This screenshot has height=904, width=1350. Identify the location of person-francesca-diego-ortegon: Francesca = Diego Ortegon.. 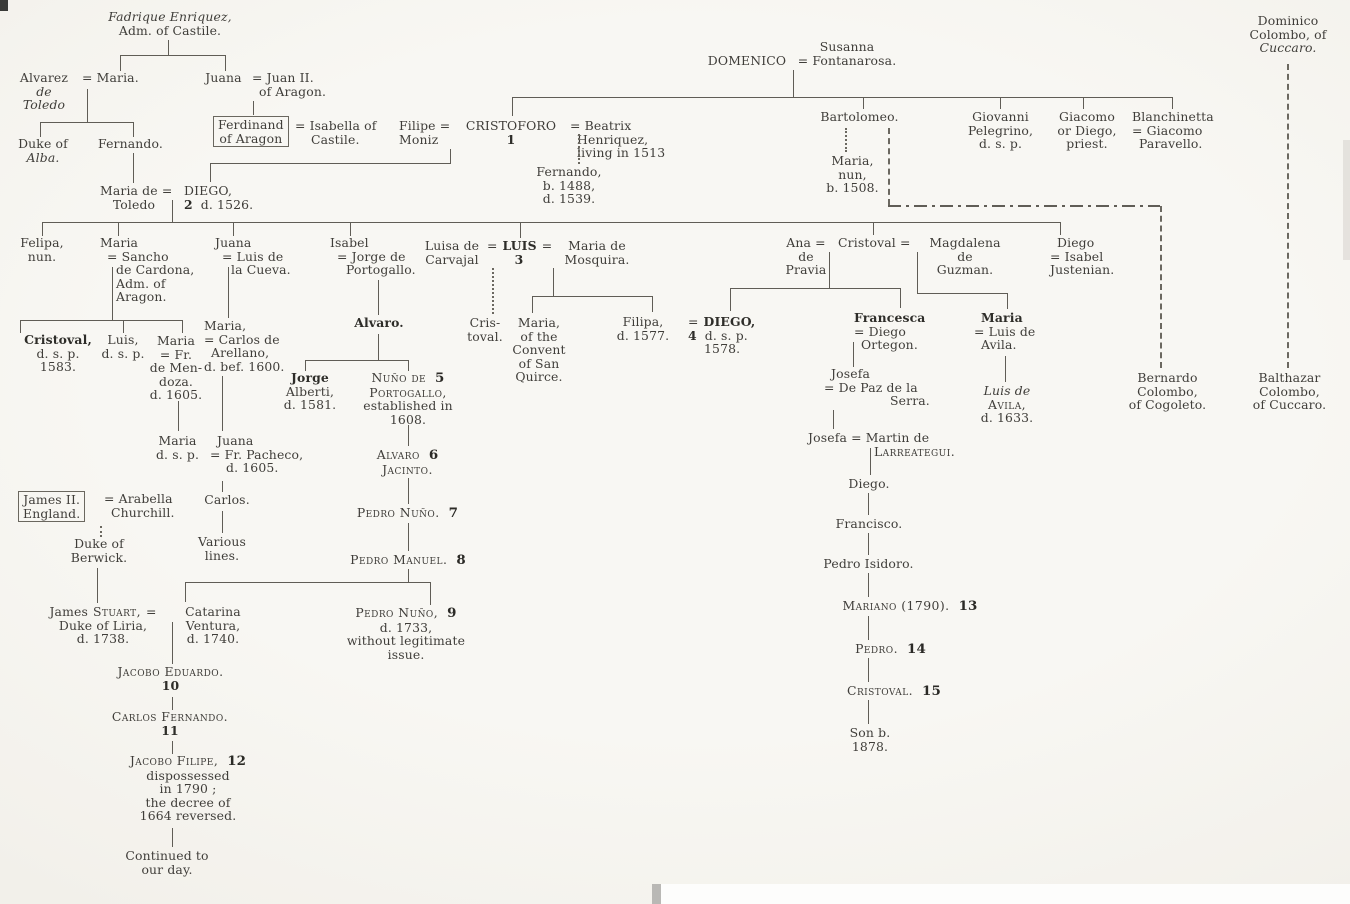
(890, 331).